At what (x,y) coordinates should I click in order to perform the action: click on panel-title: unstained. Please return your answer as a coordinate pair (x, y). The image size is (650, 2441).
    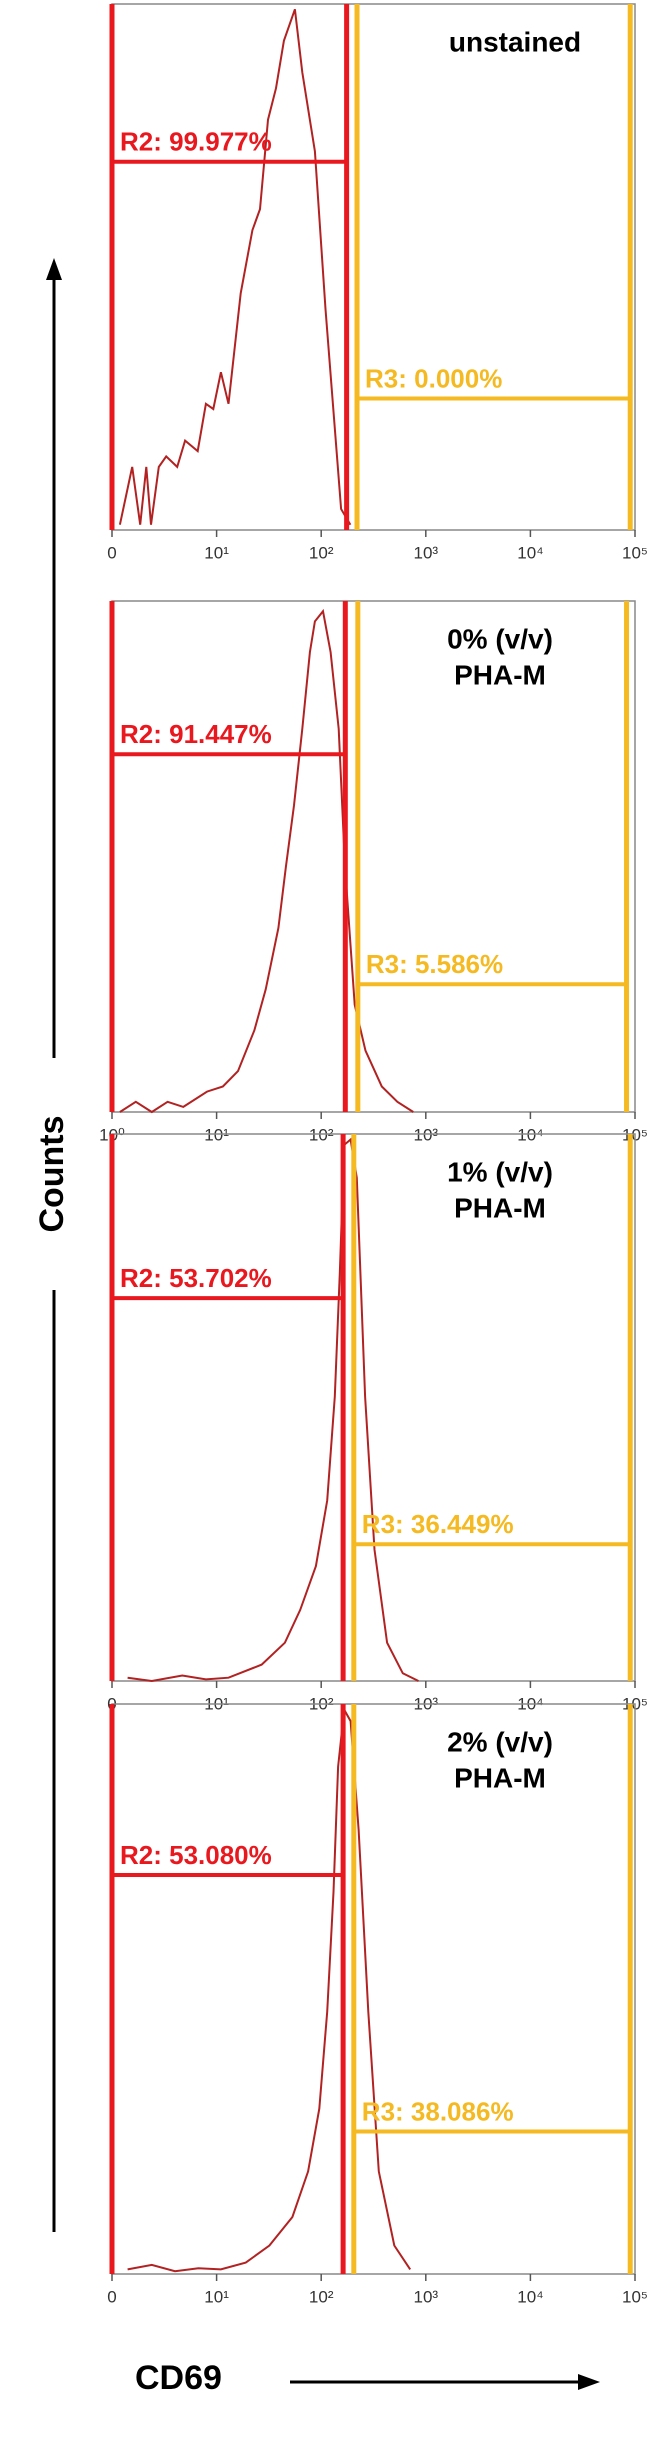
    Looking at the image, I should click on (515, 41).